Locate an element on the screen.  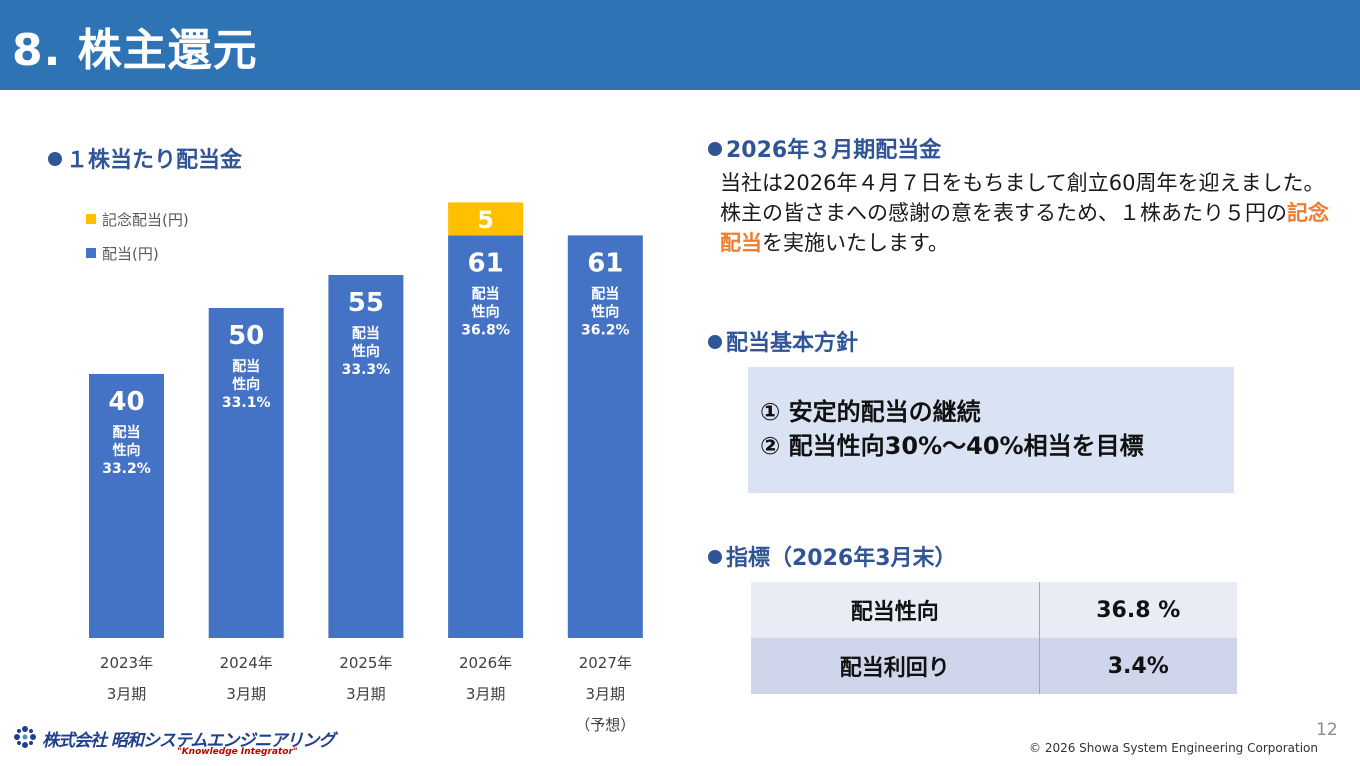
company-logo-text: 株式会社 昭和システムエンジニアリング is located at coordinates (188, 741).